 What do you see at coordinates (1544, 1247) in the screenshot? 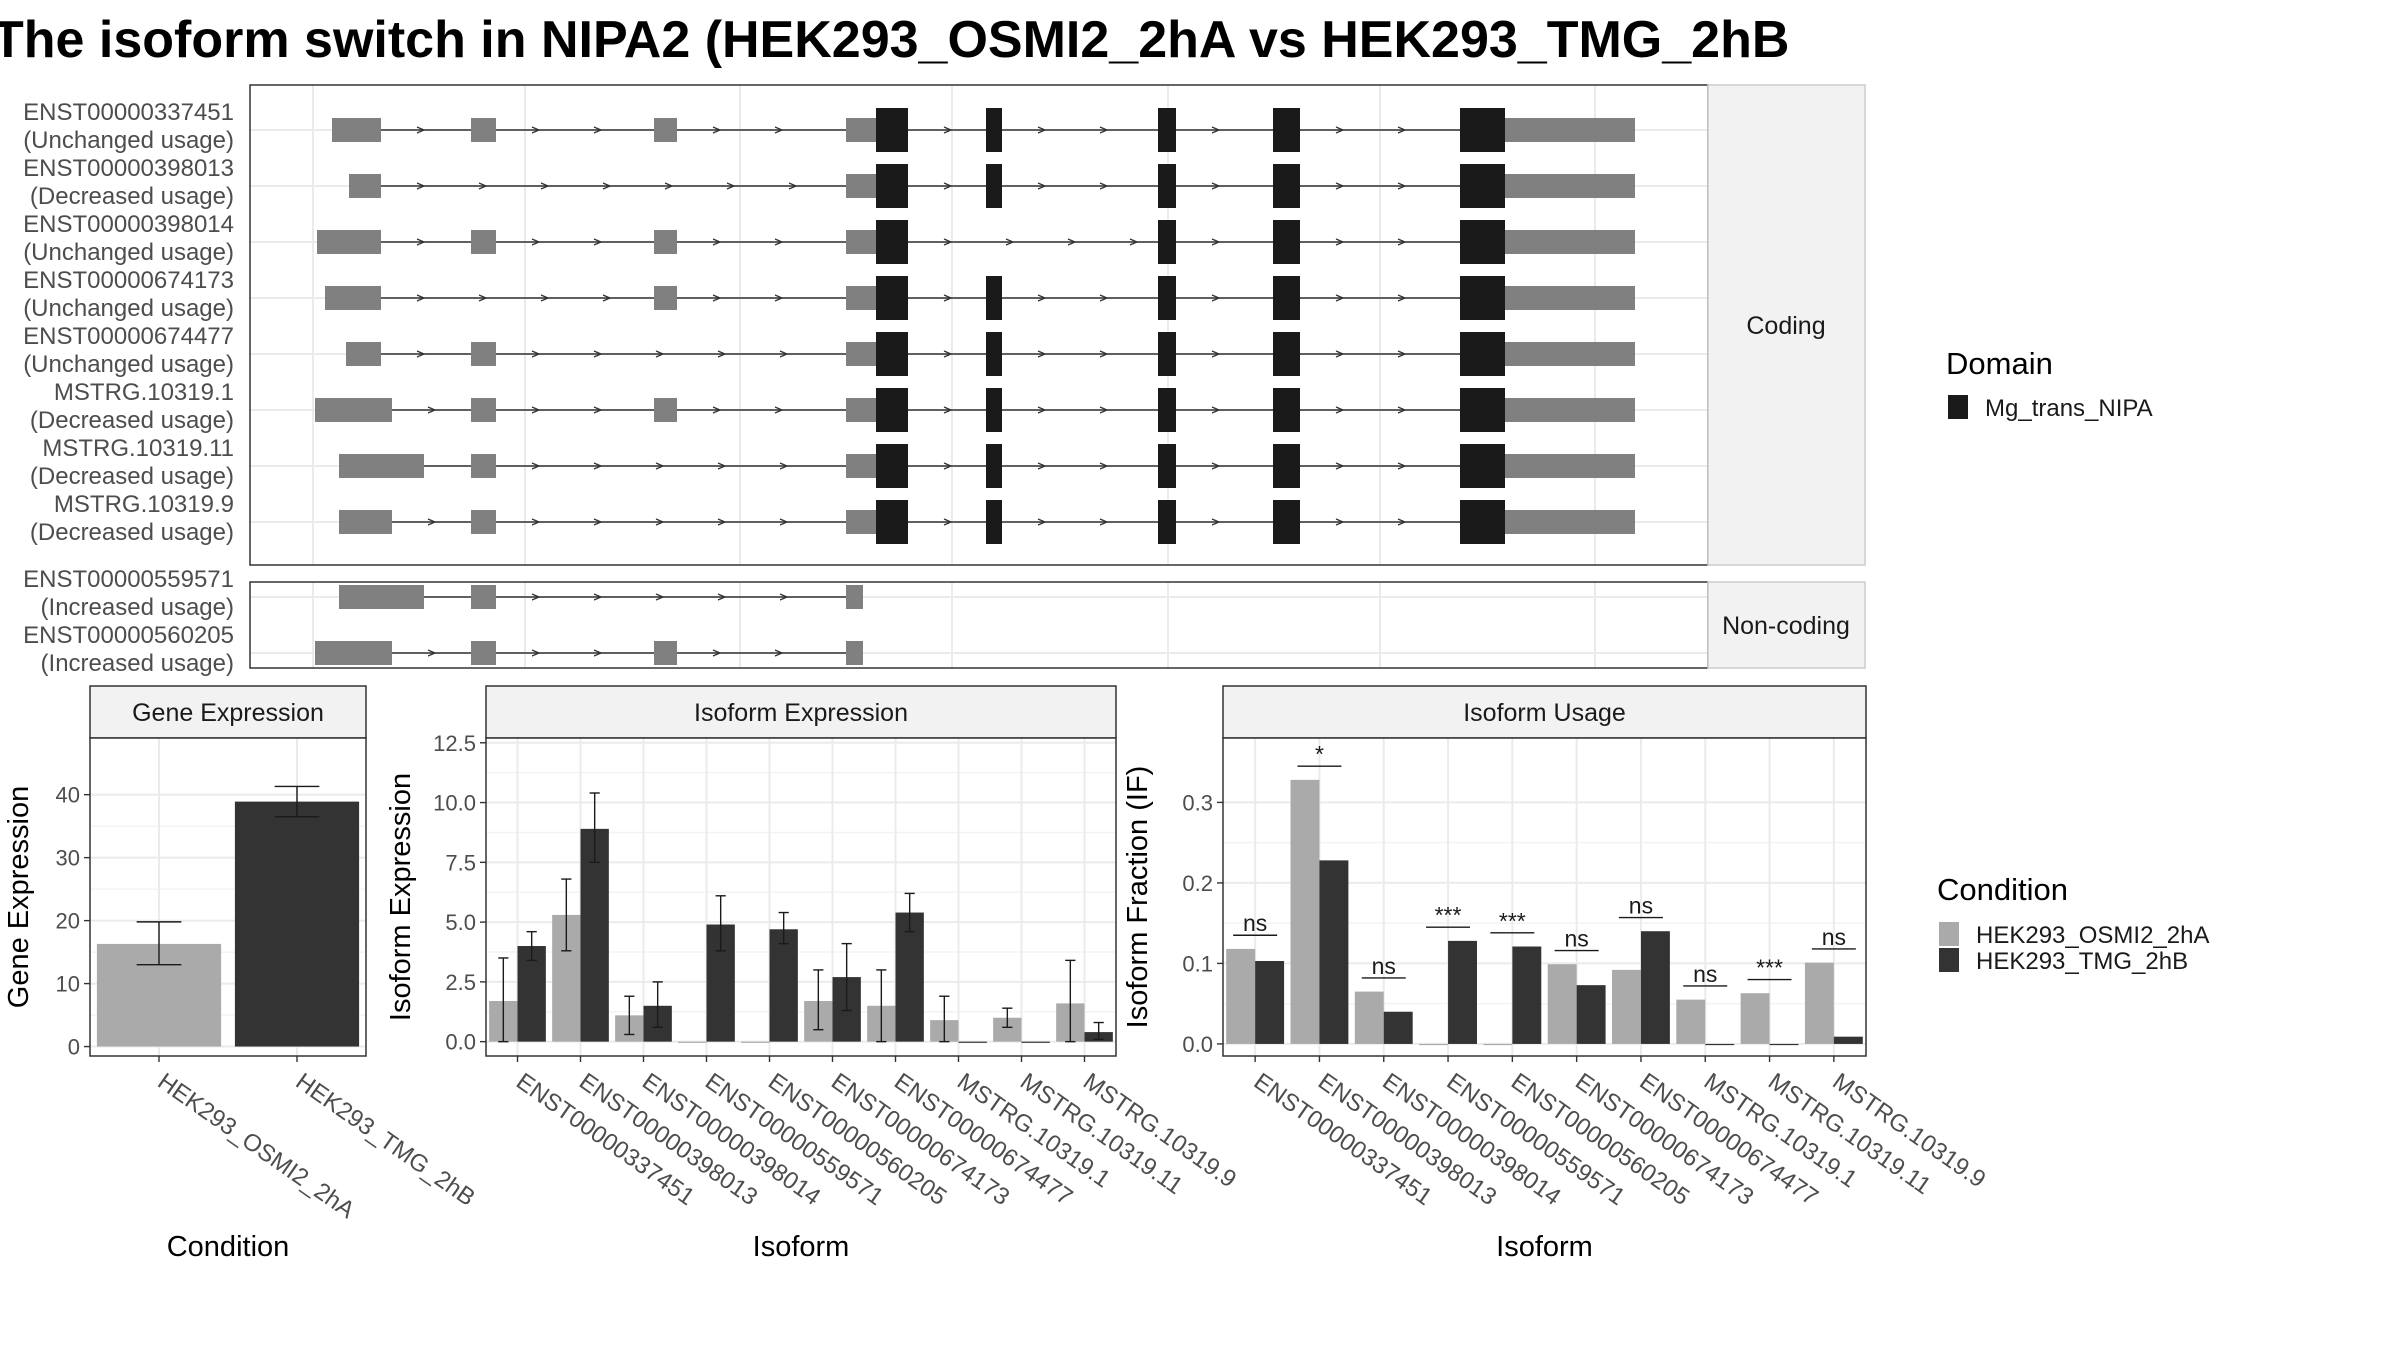
I see `x-axis-title: Isoform` at bounding box center [1544, 1247].